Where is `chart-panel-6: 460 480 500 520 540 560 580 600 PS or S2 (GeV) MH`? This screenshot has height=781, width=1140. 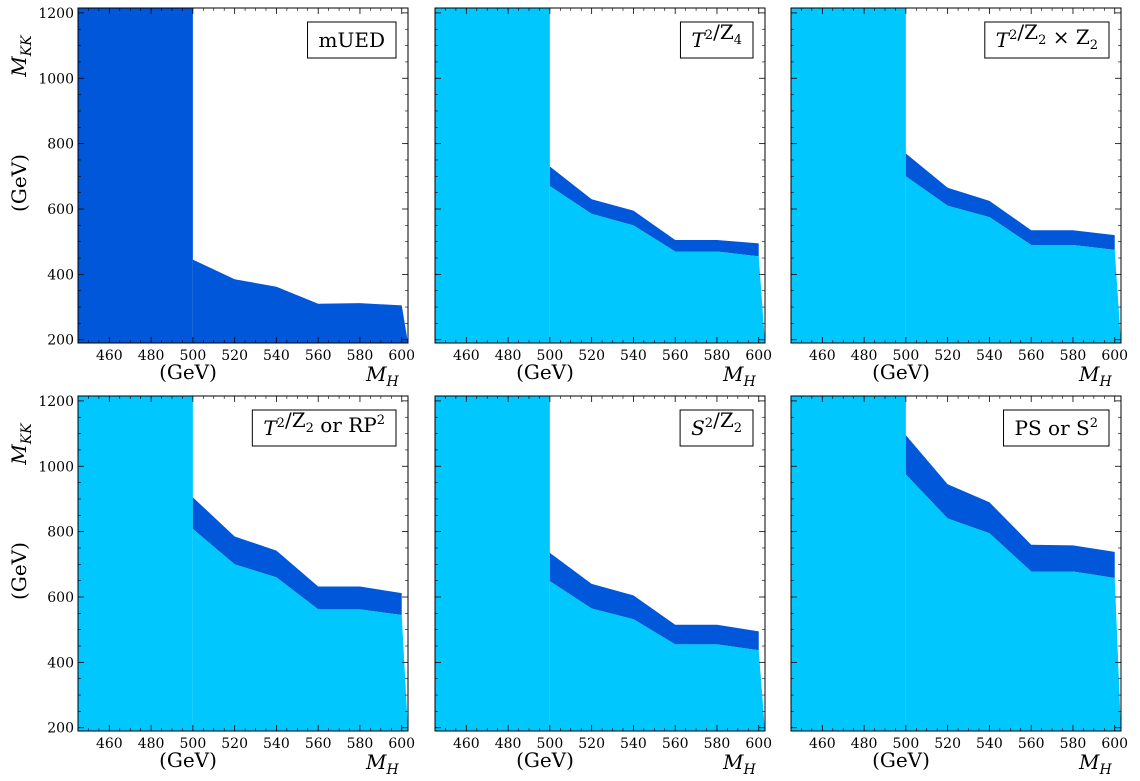 chart-panel-6: 460 480 500 520 540 560 580 600 PS or S2 (GeV) MH is located at coordinates (959, 586).